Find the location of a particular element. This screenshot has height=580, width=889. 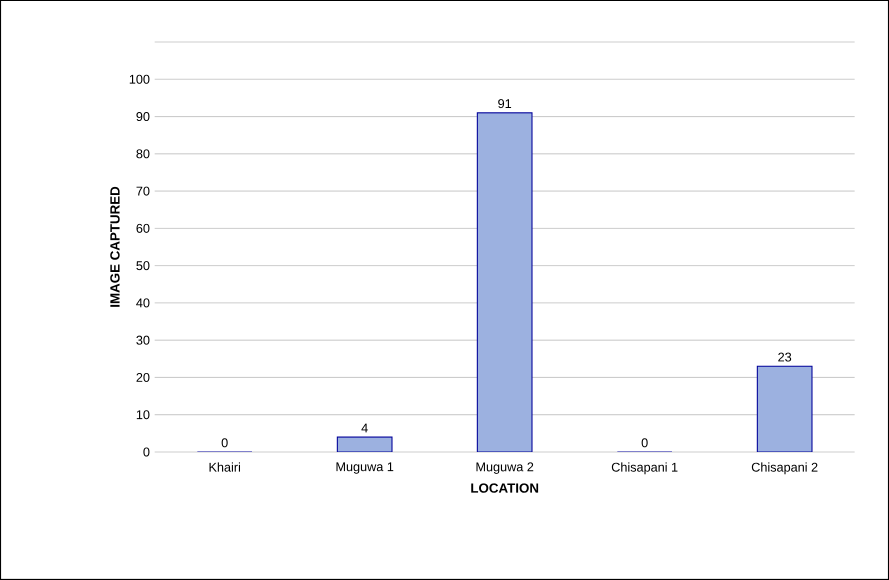

y-tick-label: 70 is located at coordinates (143, 191).